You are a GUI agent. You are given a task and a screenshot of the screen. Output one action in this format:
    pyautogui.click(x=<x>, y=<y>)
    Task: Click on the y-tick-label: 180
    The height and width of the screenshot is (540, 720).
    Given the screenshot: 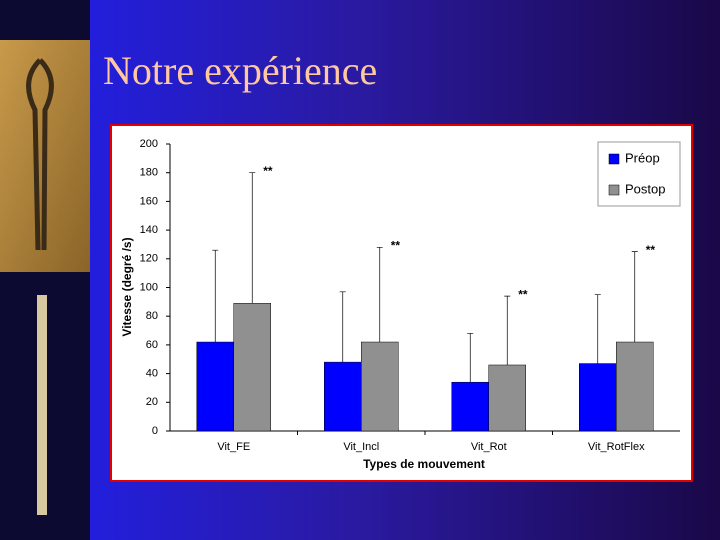 What is the action you would take?
    pyautogui.click(x=149, y=173)
    